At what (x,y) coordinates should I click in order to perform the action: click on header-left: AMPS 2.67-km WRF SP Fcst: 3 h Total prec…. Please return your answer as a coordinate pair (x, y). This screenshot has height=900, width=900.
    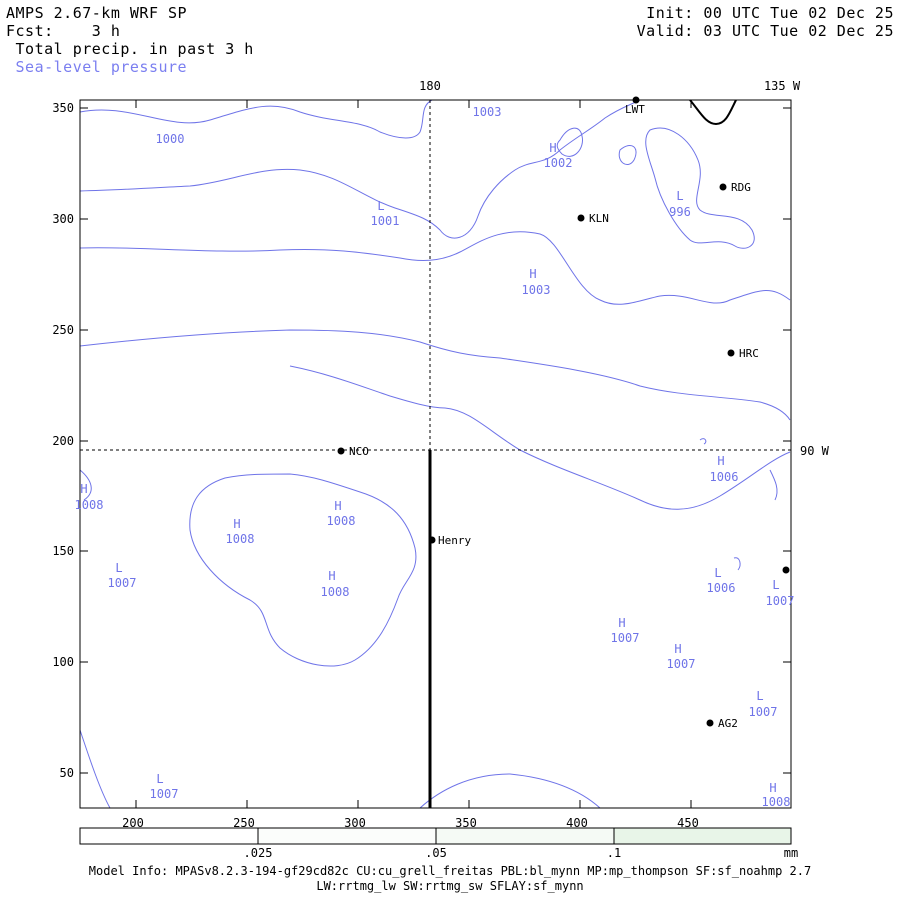
    Looking at the image, I should click on (130, 40).